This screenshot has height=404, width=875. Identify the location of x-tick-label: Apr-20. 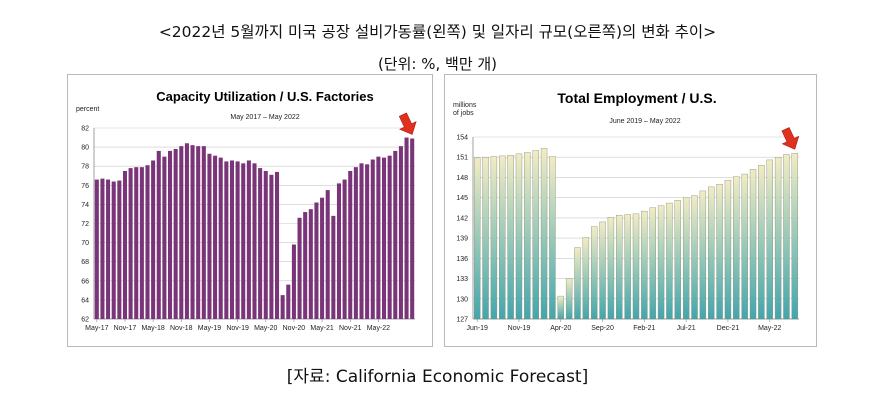
(560, 328).